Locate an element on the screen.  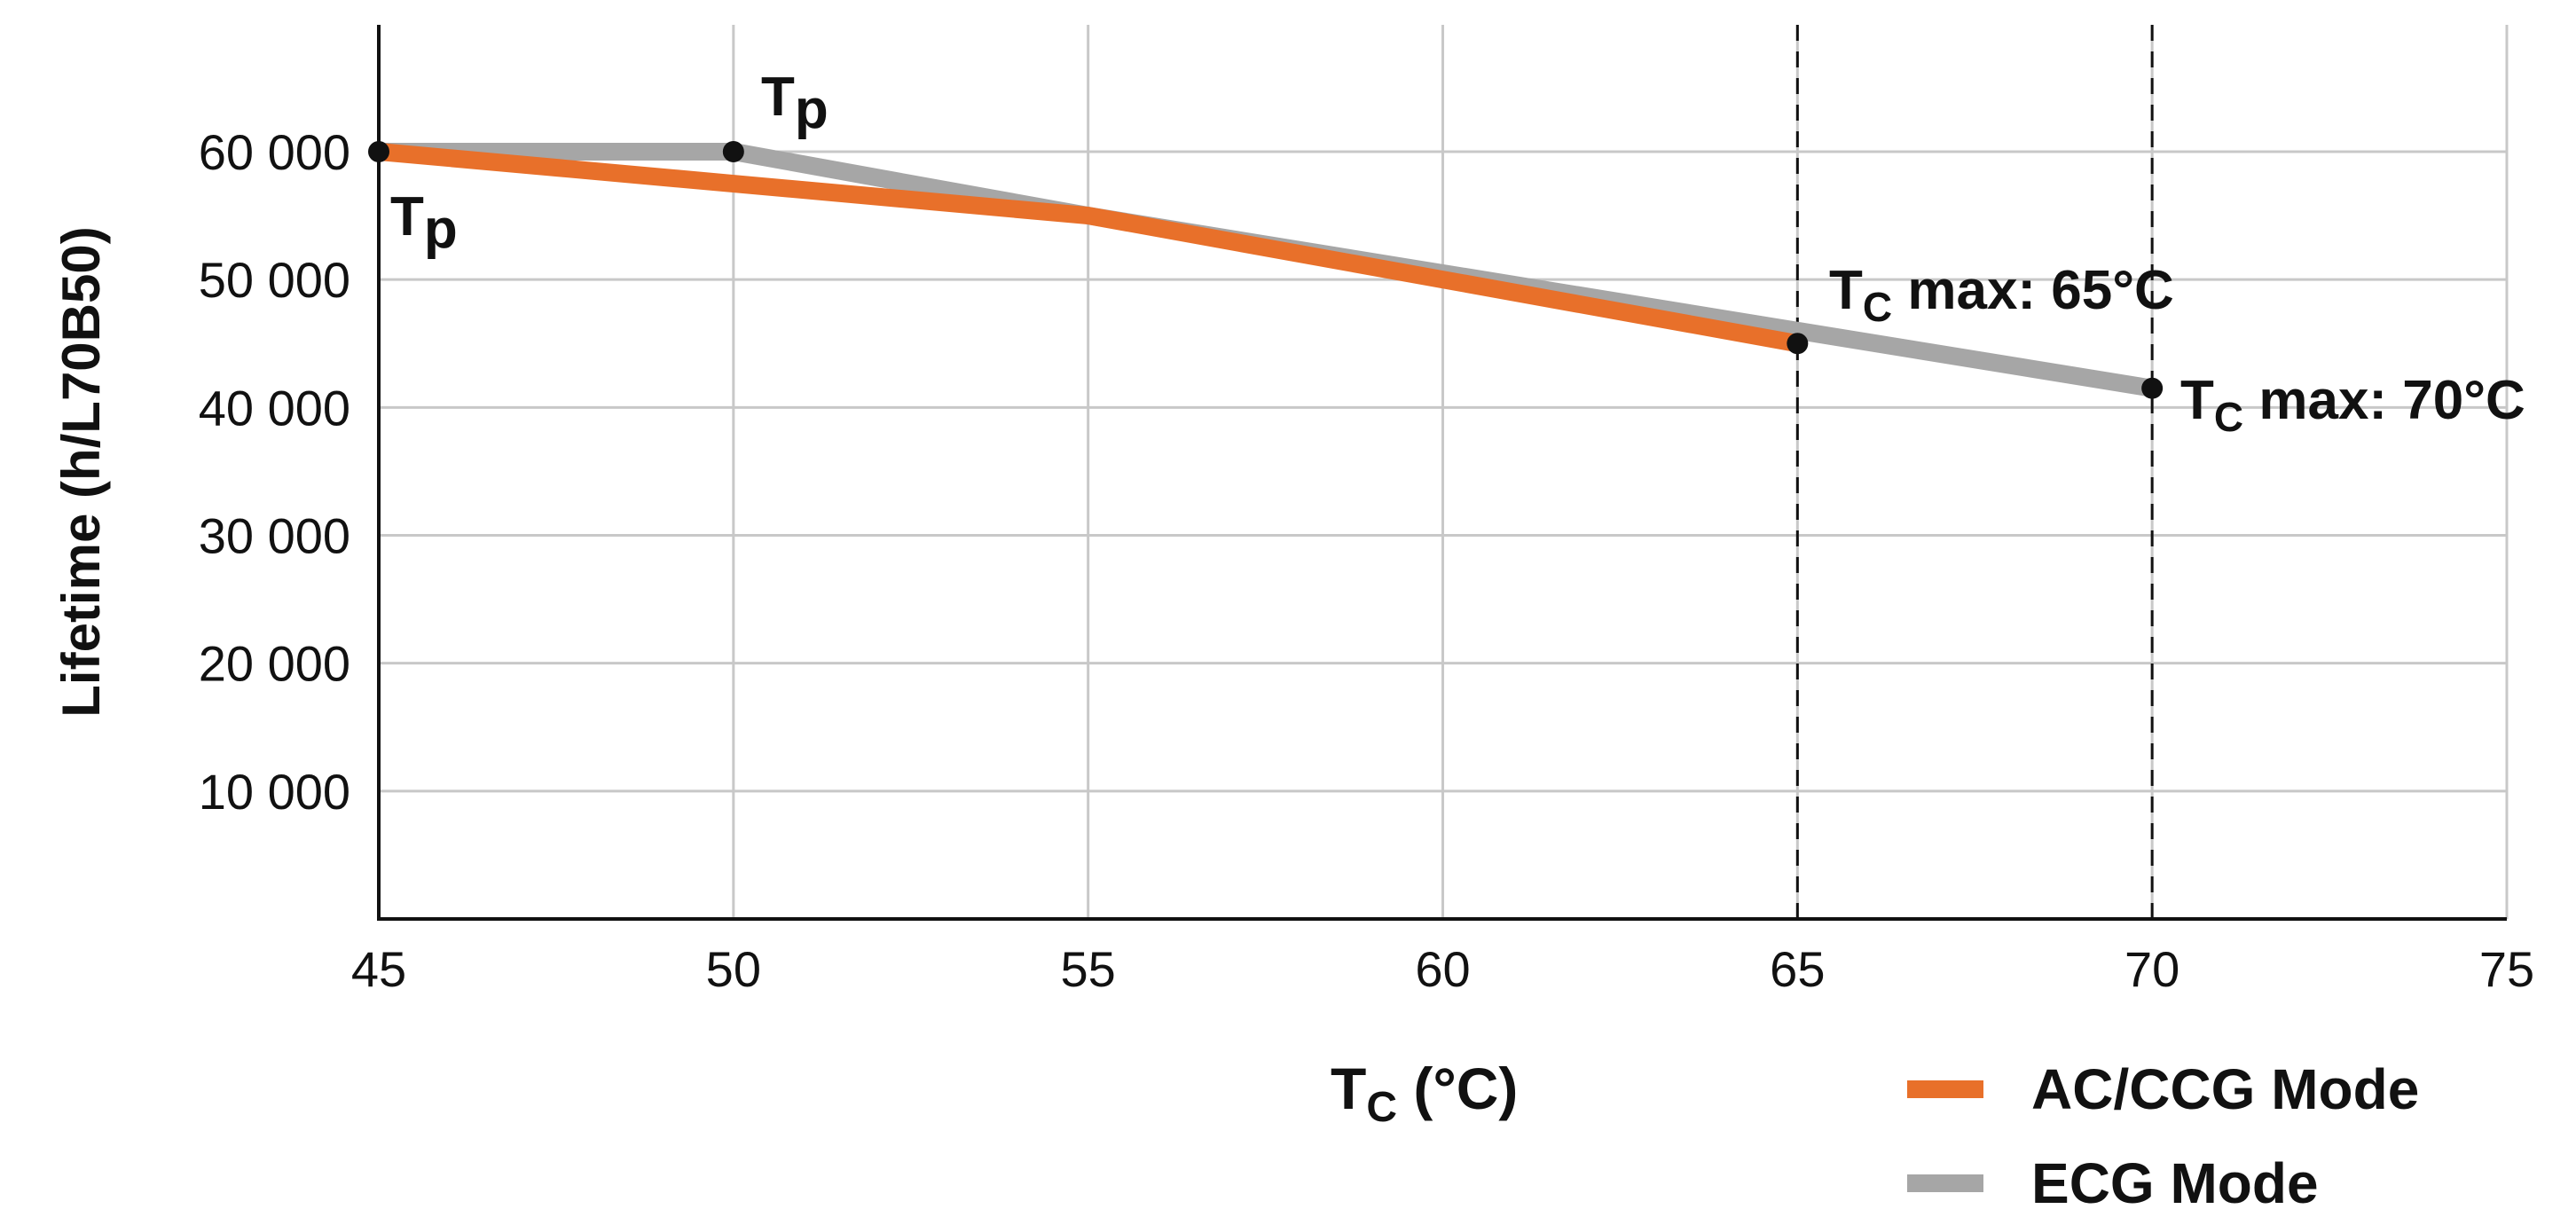
point-markers is located at coordinates (1266, 270).